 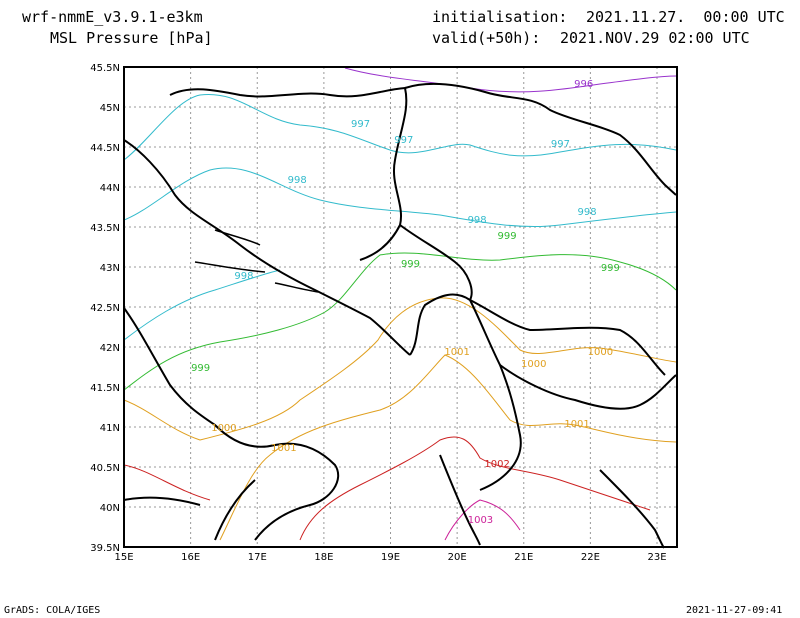 I want to click on y-tick-label: 40N, so click(x=110, y=508).